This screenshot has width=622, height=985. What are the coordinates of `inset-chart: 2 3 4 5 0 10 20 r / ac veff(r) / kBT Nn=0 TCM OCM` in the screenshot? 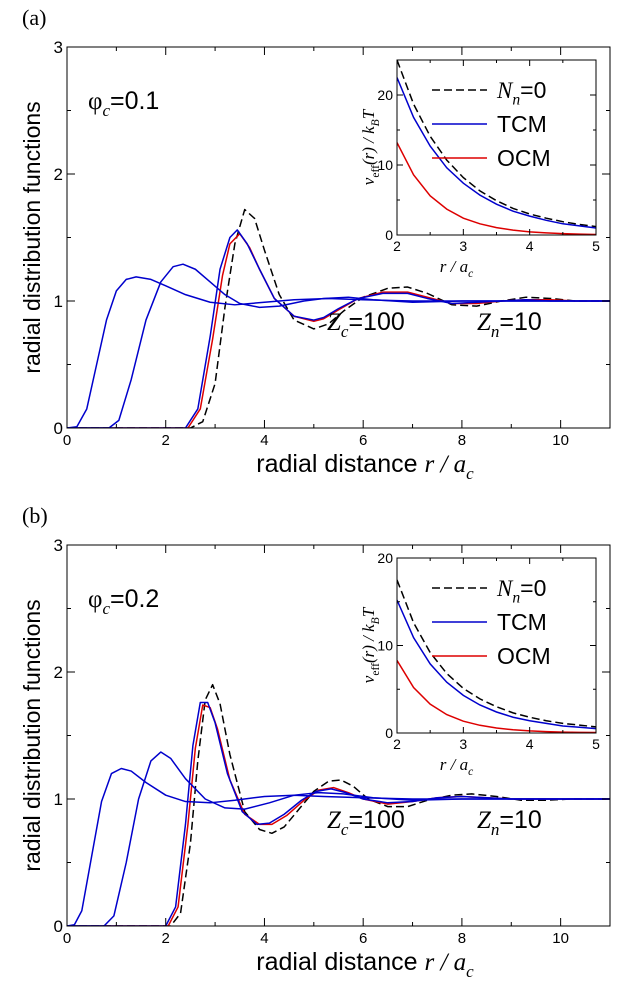 It's located at (479, 169).